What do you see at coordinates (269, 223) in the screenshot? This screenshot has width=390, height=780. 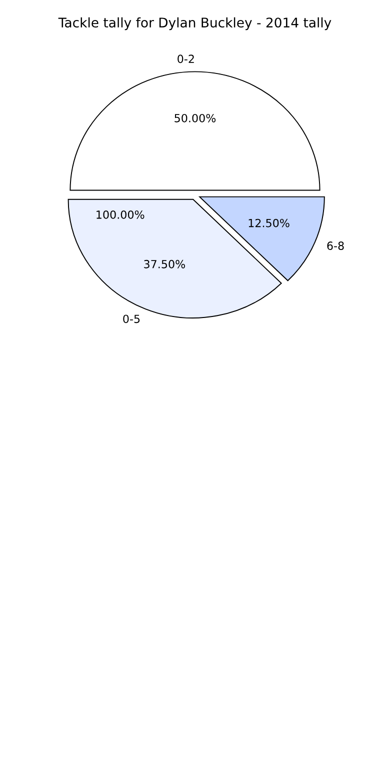 I see `data-label: 12.50%` at bounding box center [269, 223].